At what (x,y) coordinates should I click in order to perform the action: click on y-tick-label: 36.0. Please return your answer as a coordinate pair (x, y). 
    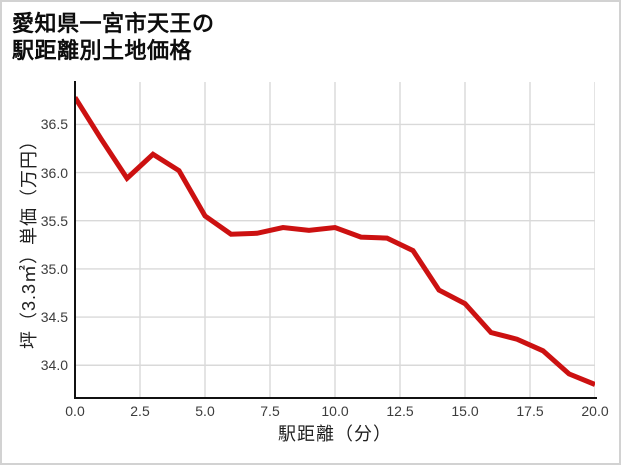
    Looking at the image, I should click on (54, 172).